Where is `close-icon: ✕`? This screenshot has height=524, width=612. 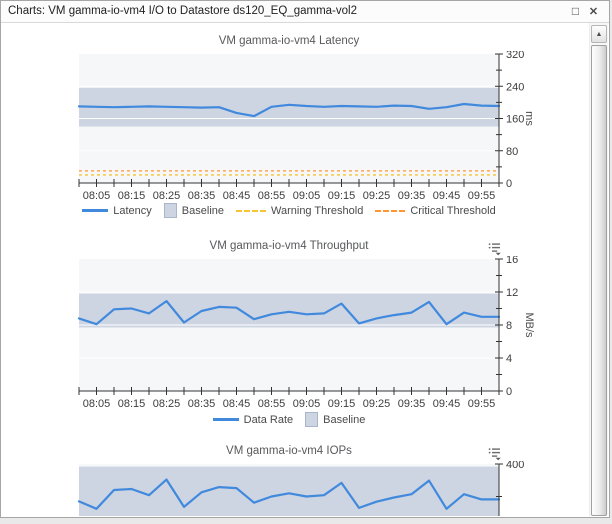
close-icon: ✕ is located at coordinates (593, 11).